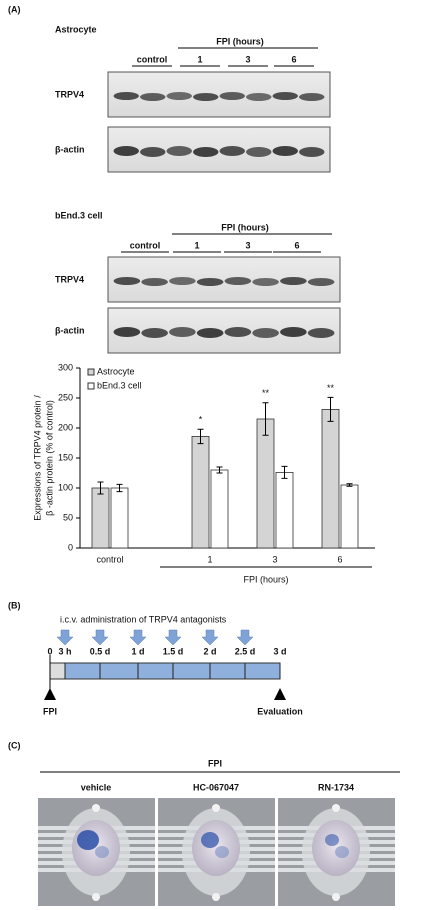 This screenshot has height=910, width=429. Describe the element at coordinates (65, 367) in the screenshot. I see `y-tick-label: 300` at that location.